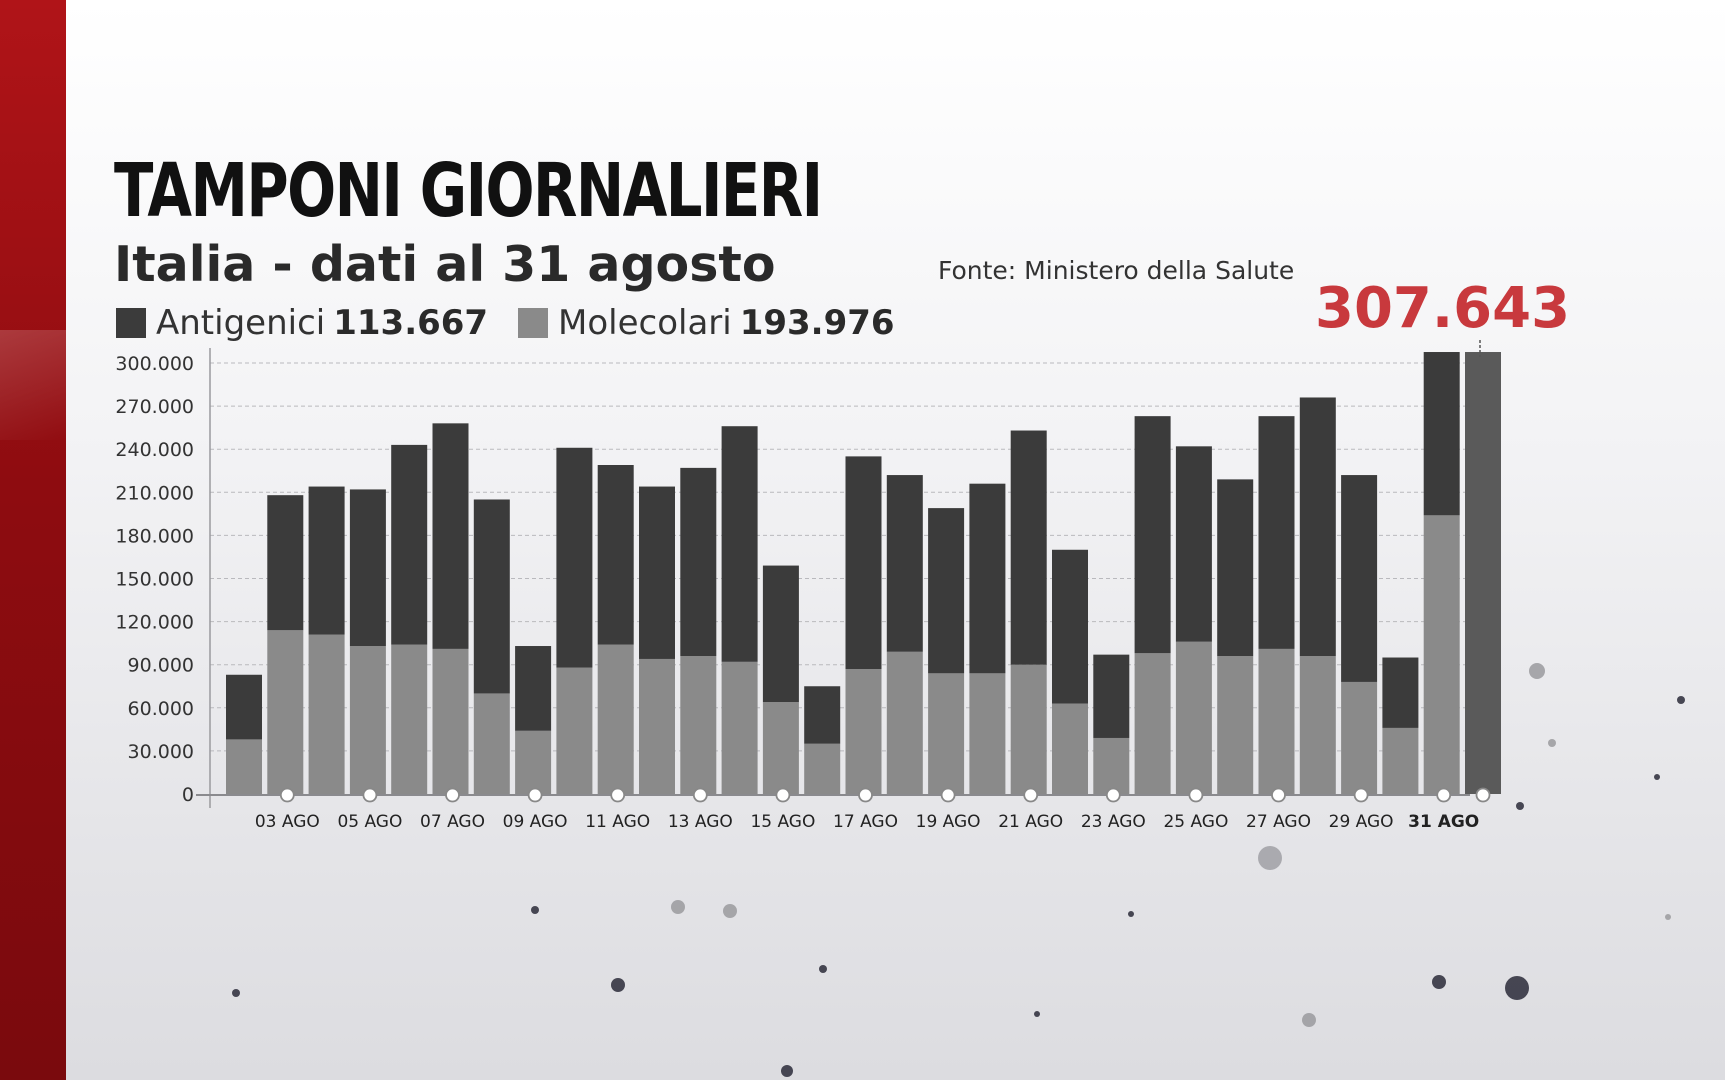 This screenshot has width=1725, height=1080. I want to click on bar-highlight-cap, so click(1483, 573).